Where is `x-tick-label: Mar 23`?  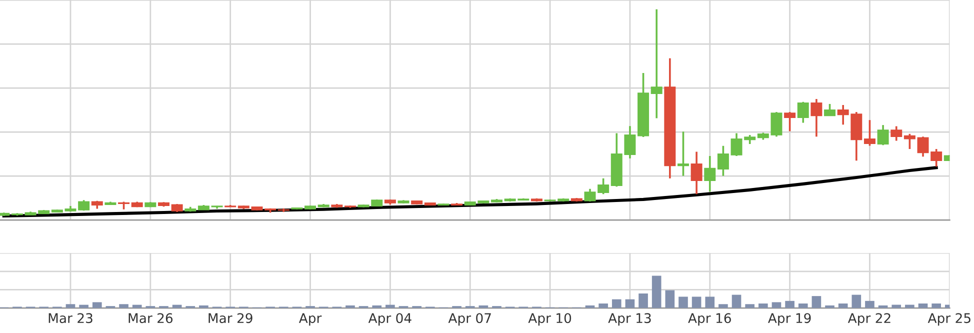
x-tick-label: Mar 23 is located at coordinates (70, 318).